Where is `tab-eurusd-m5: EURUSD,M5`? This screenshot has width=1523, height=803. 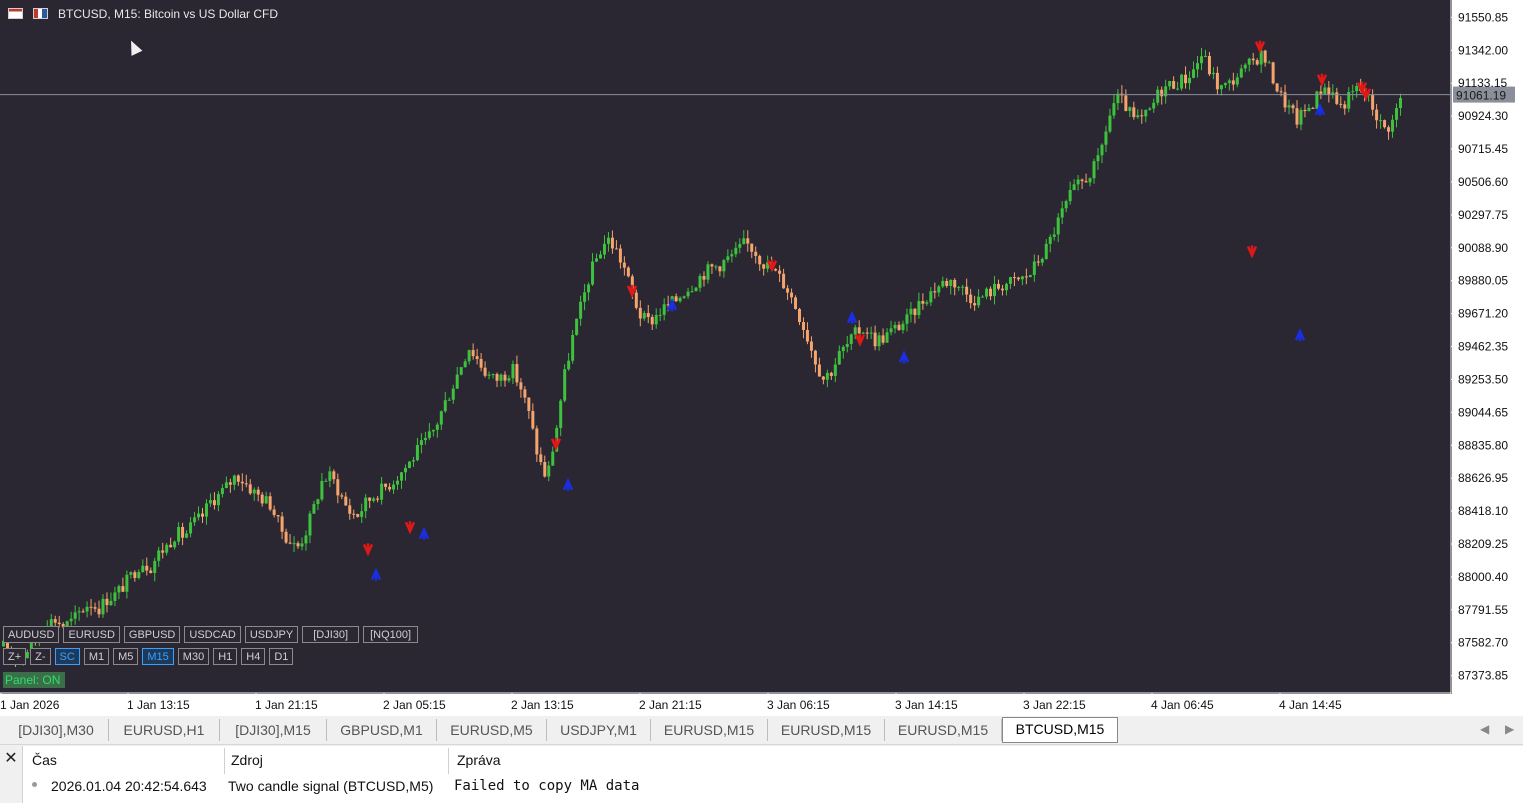
tab-eurusd-m5: EURUSD,M5 is located at coordinates (492, 730).